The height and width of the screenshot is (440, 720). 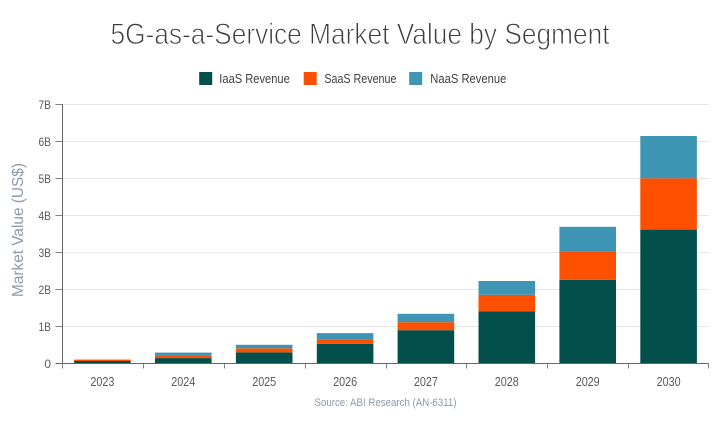 What do you see at coordinates (426, 382) in the screenshot?
I see `svg-text: 2027` at bounding box center [426, 382].